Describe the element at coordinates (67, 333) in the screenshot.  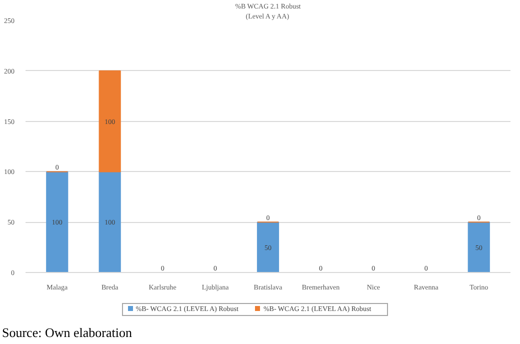
I see `source-note: Source: Own elaboration` at that location.